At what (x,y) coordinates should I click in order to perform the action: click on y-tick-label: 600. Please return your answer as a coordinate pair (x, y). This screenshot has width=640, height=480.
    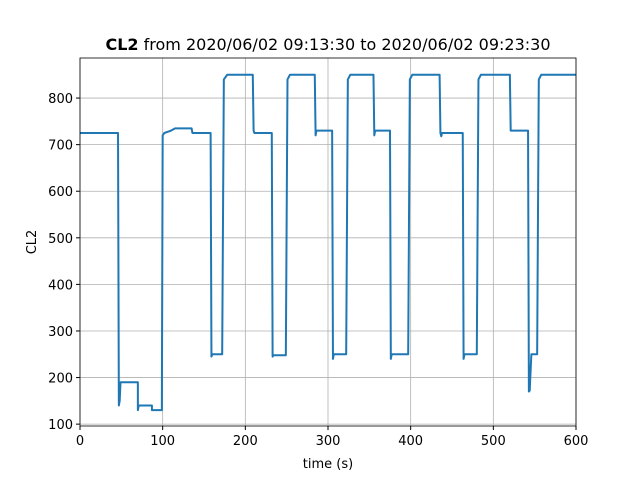
    Looking at the image, I should click on (60, 192).